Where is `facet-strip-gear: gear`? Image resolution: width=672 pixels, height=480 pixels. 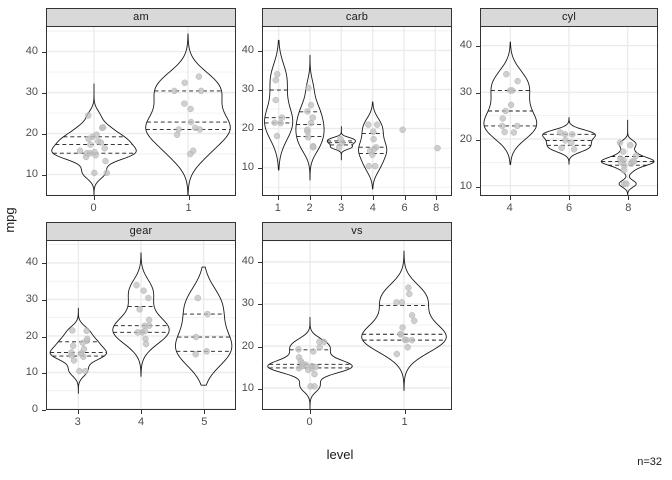
facet-strip-gear: gear is located at coordinates (141, 231).